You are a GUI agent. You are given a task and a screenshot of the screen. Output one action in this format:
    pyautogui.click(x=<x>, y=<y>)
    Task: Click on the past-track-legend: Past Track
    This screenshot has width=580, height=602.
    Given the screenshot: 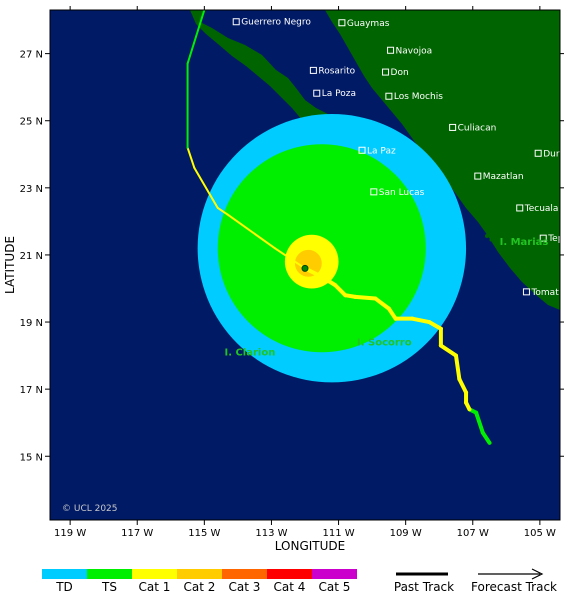 What is the action you would take?
    pyautogui.click(x=424, y=583)
    